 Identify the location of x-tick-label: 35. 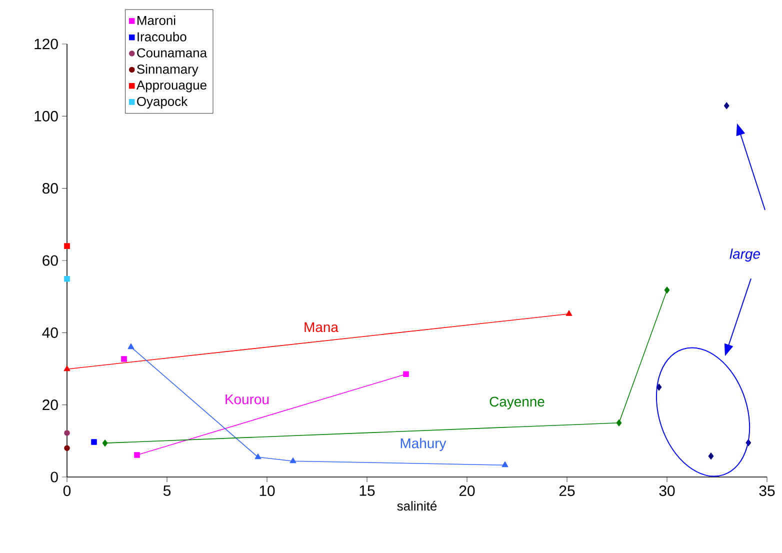
(767, 491).